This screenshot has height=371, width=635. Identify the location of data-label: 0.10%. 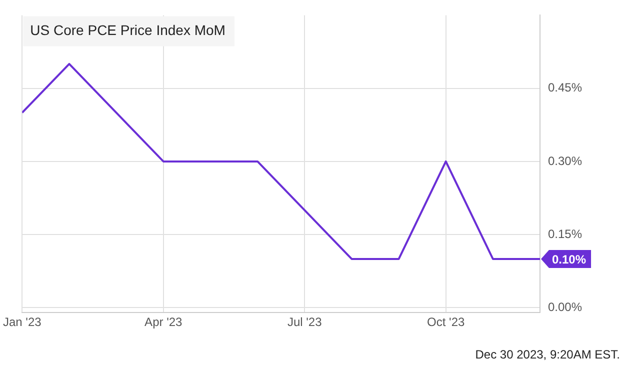
(569, 259).